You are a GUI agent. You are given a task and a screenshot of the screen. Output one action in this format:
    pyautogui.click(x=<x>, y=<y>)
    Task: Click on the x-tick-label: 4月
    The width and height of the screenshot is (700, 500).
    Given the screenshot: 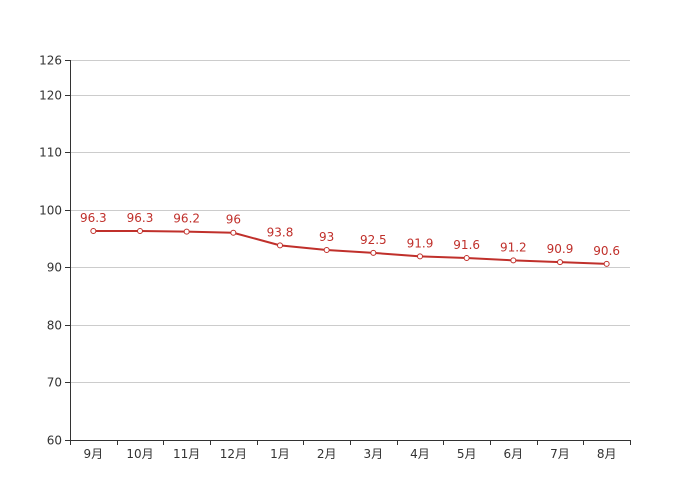 What is the action you would take?
    pyautogui.click(x=420, y=454)
    